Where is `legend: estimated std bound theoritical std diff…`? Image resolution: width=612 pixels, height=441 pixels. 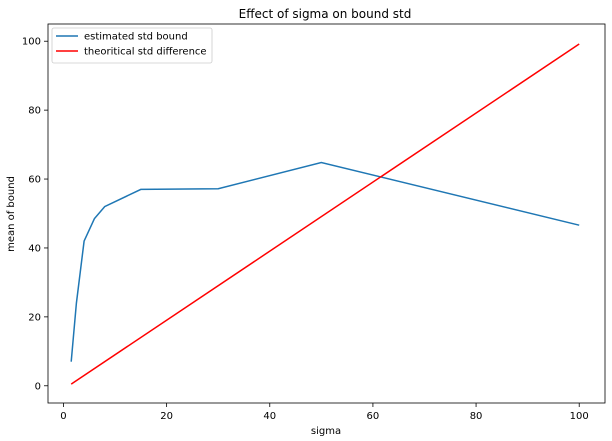
legend: estimated std bound theoritical std diff… is located at coordinates (132, 45).